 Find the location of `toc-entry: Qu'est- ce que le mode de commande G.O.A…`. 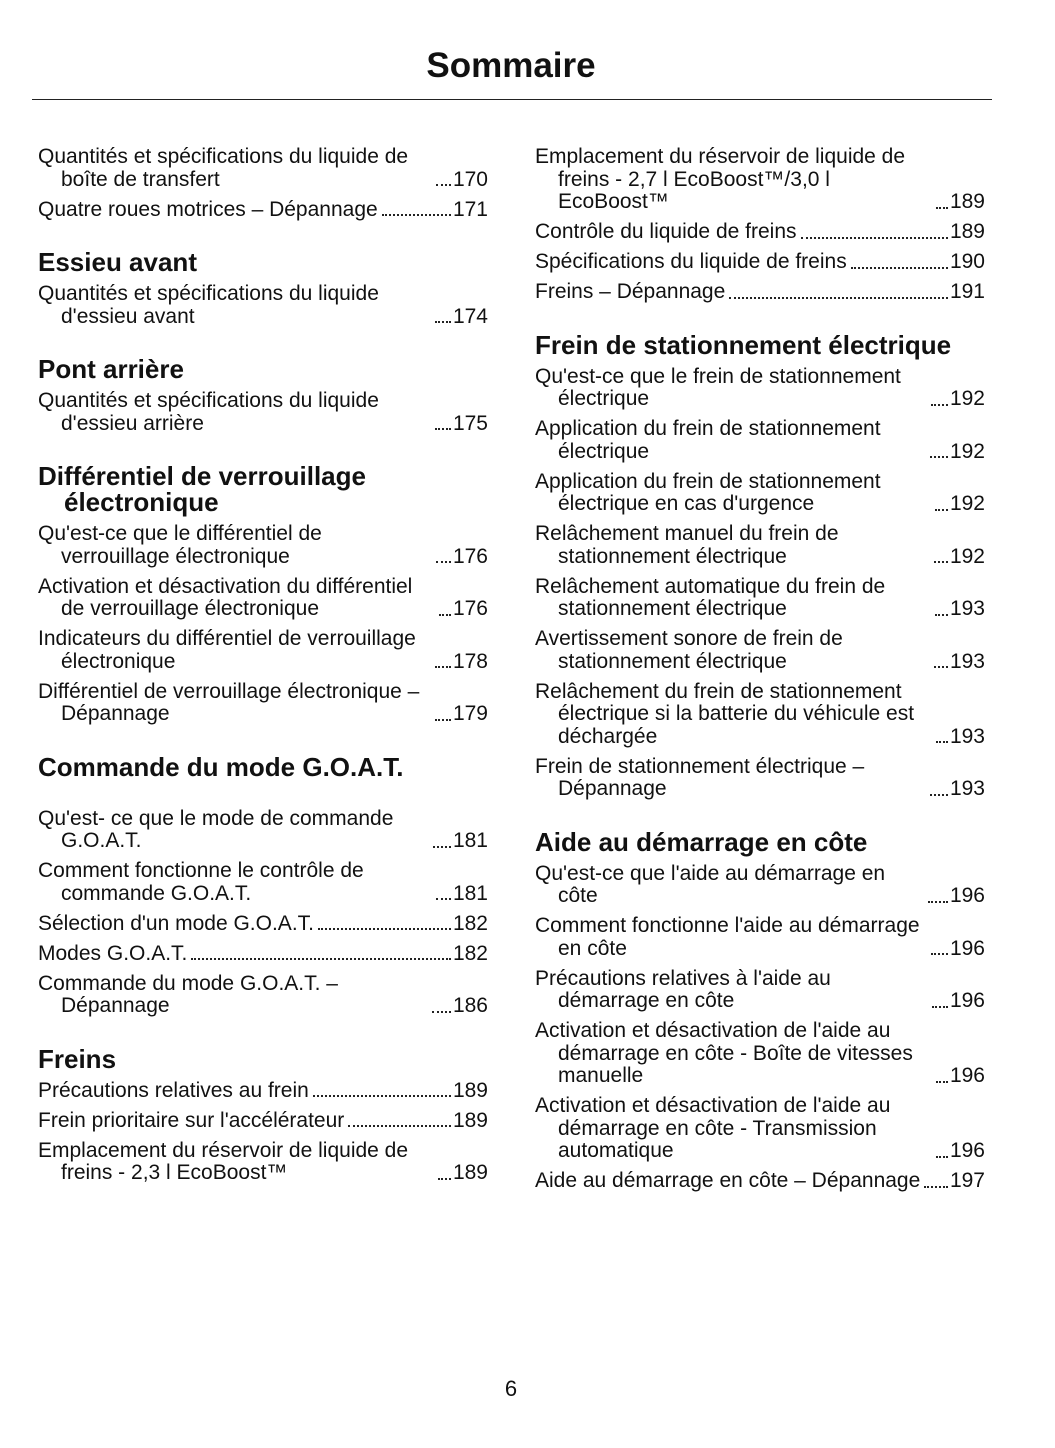

toc-entry: Qu'est- ce que le mode de commande G.O.A… is located at coordinates (263, 830).